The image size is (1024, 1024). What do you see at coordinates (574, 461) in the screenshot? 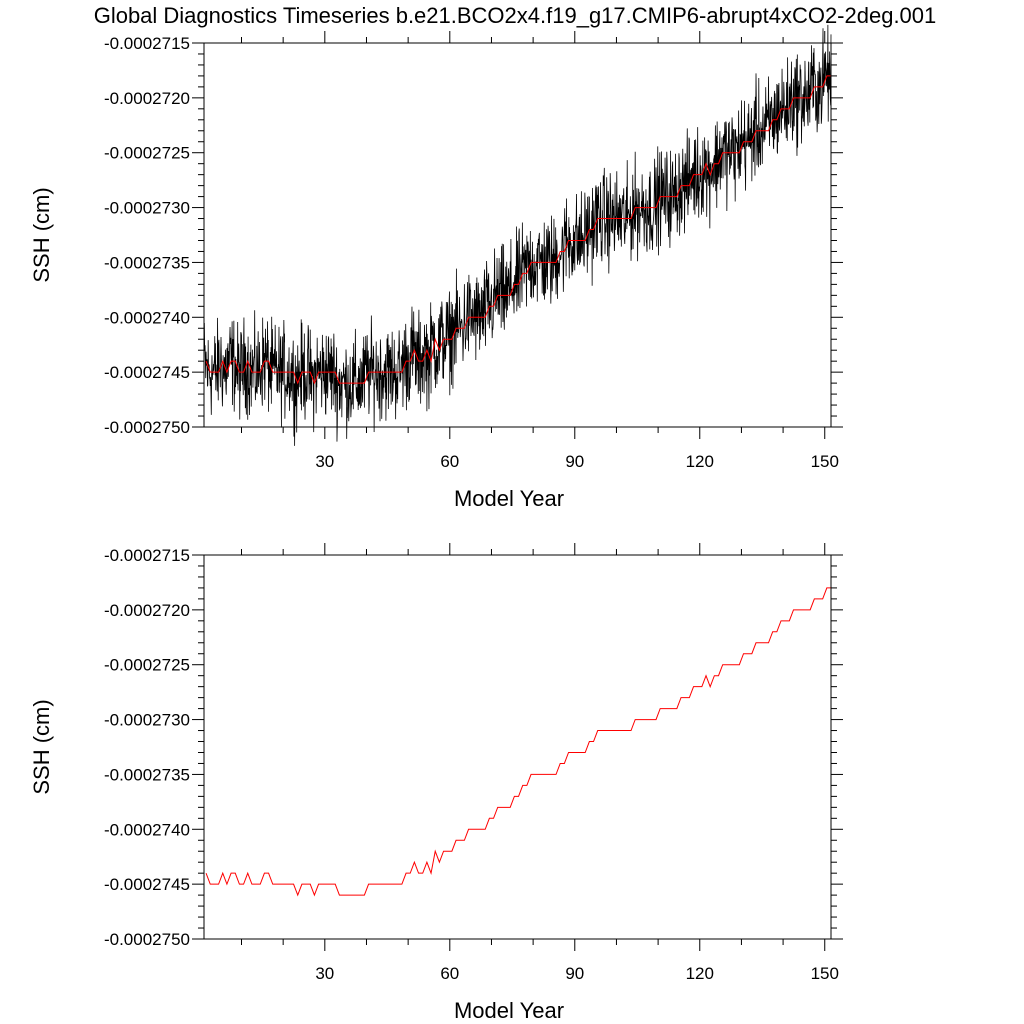
I see `top-x-tick-label: 90` at bounding box center [574, 461].